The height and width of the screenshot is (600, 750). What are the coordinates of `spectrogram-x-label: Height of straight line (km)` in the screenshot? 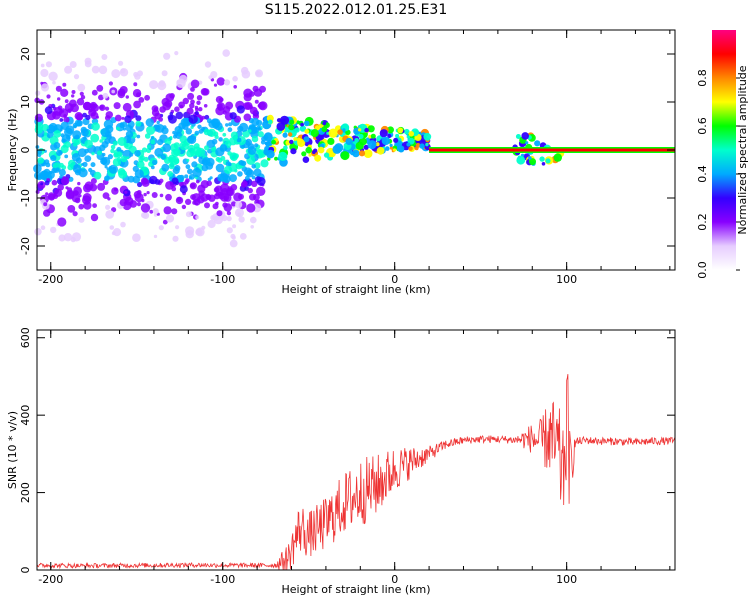 It's located at (355, 289).